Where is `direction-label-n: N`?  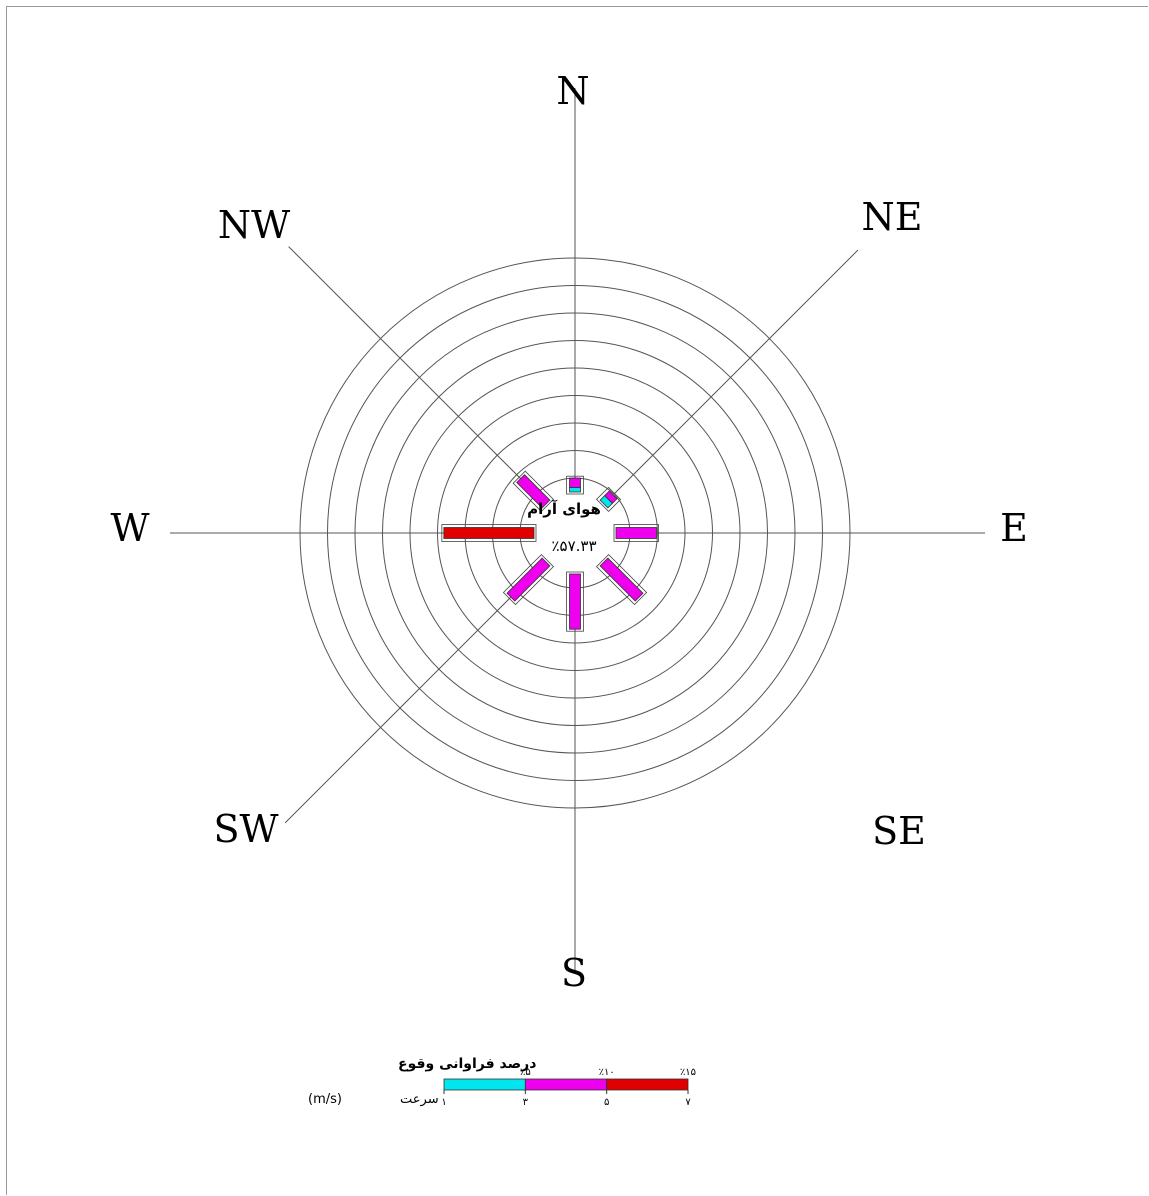 direction-label-n: N is located at coordinates (572, 91).